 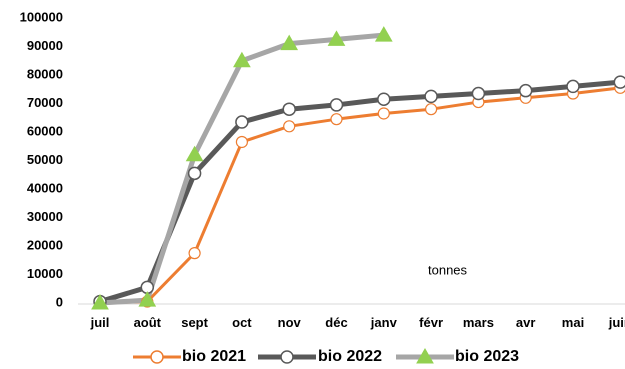 I want to click on x-tick-label: juin, so click(x=616, y=322).